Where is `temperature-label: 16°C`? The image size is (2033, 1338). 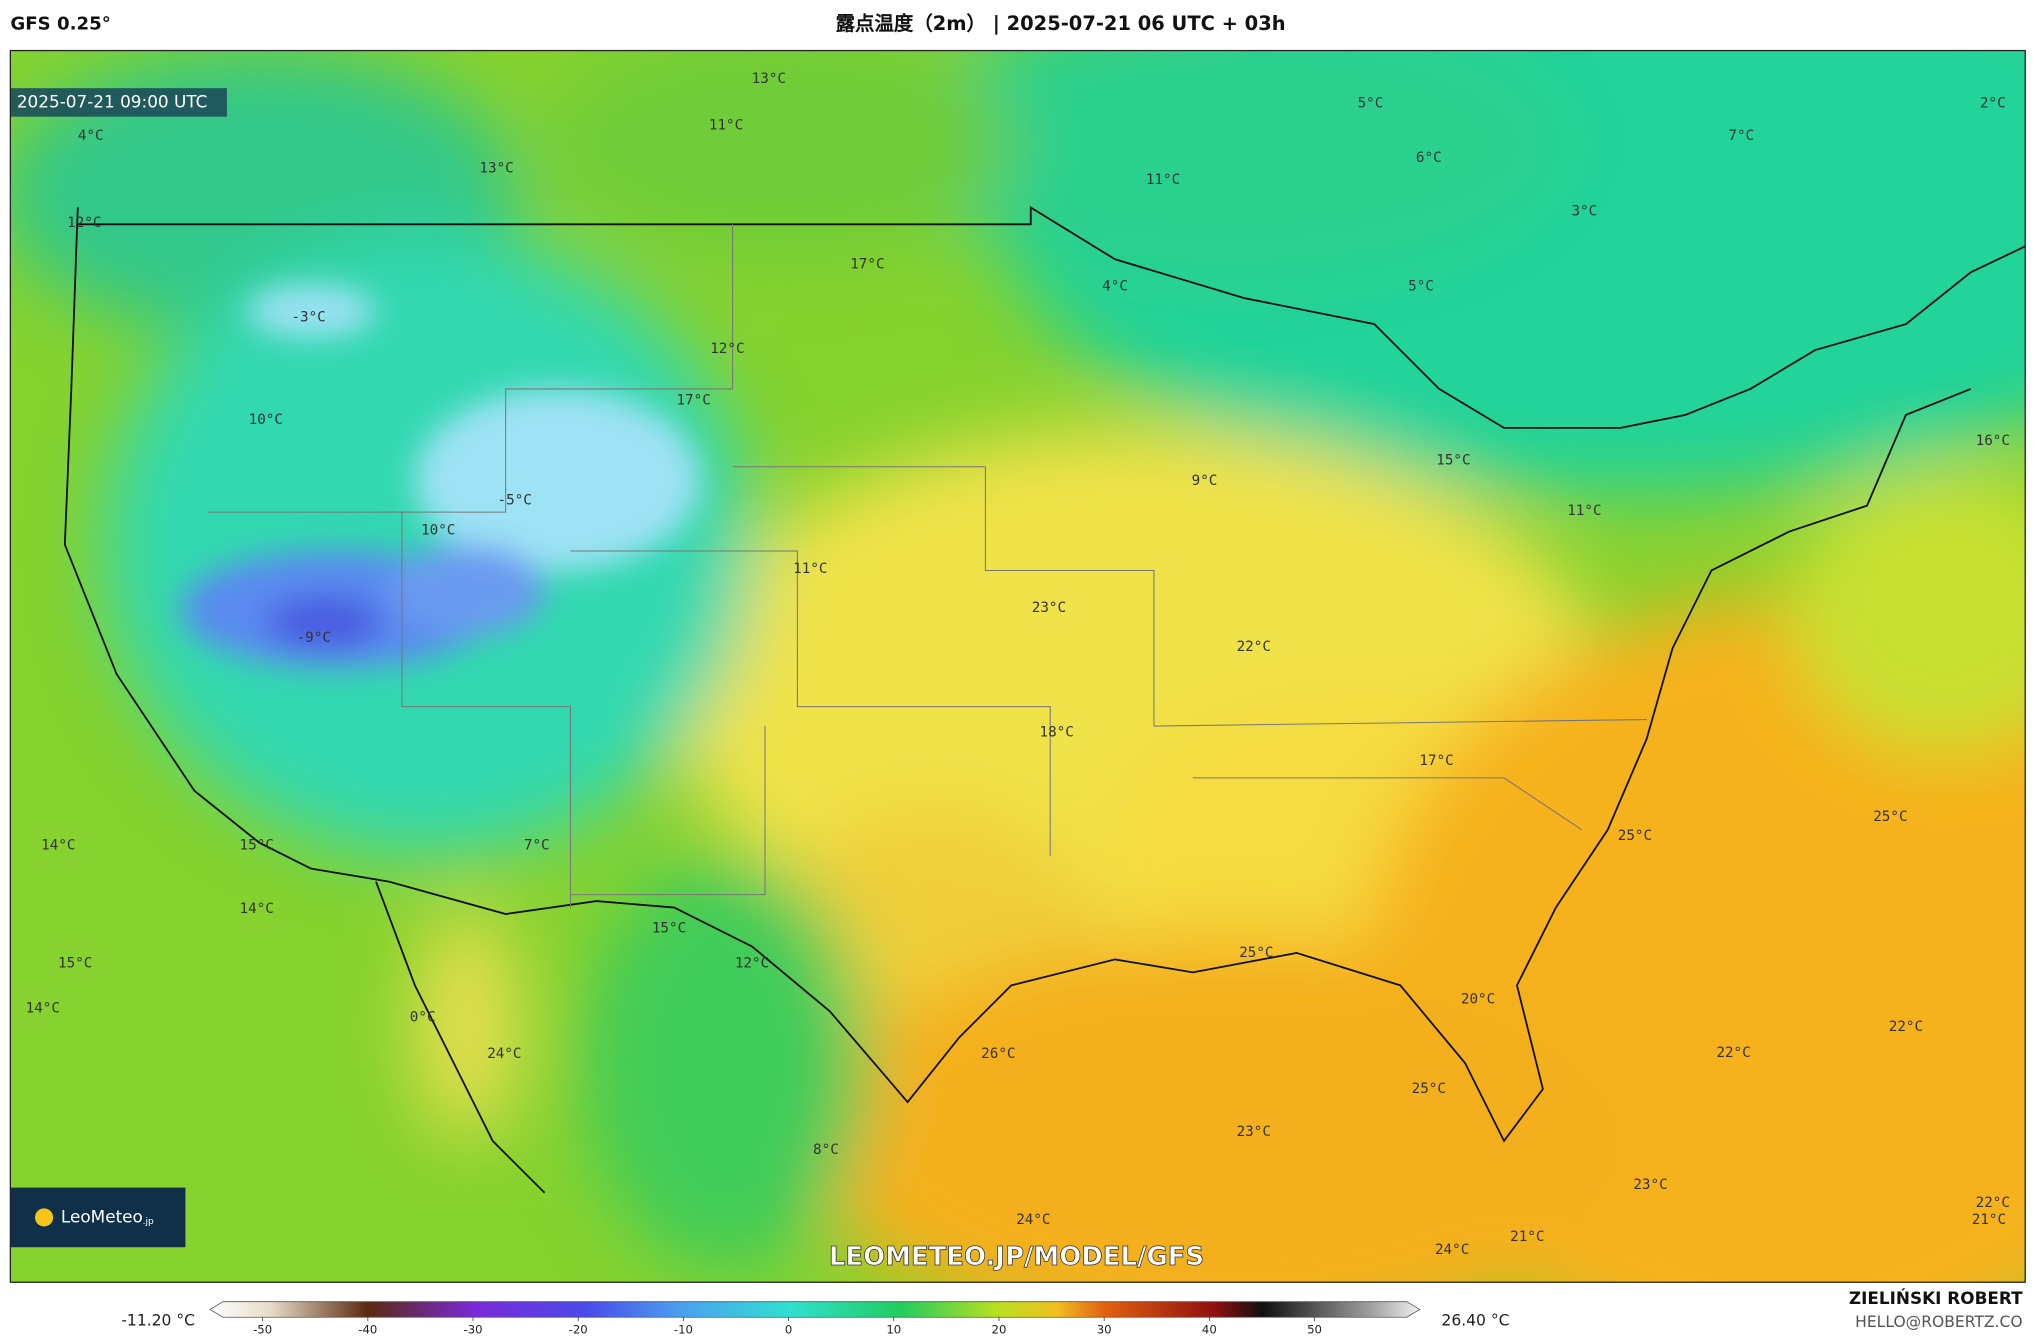 temperature-label: 16°C is located at coordinates (1993, 441).